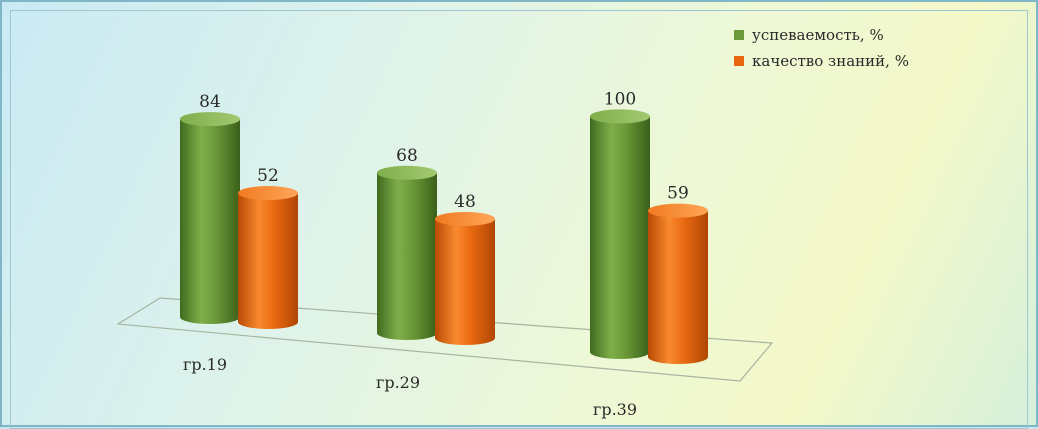 The height and width of the screenshot is (429, 1038). Describe the element at coordinates (210, 102) in the screenshot. I see `data-label-uspevaemost-1: 84` at that location.